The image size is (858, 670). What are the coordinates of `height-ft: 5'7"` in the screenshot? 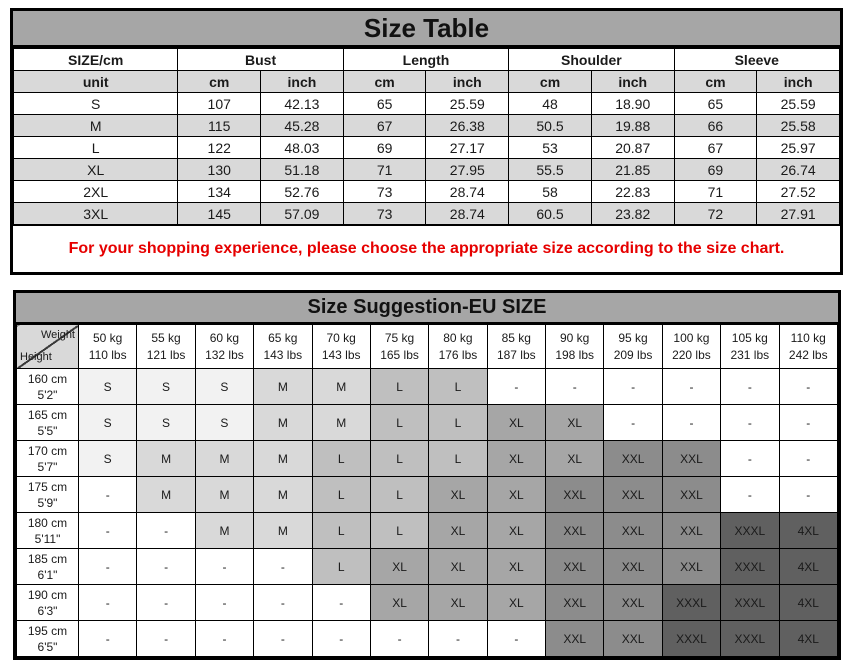 It's located at (47, 466).